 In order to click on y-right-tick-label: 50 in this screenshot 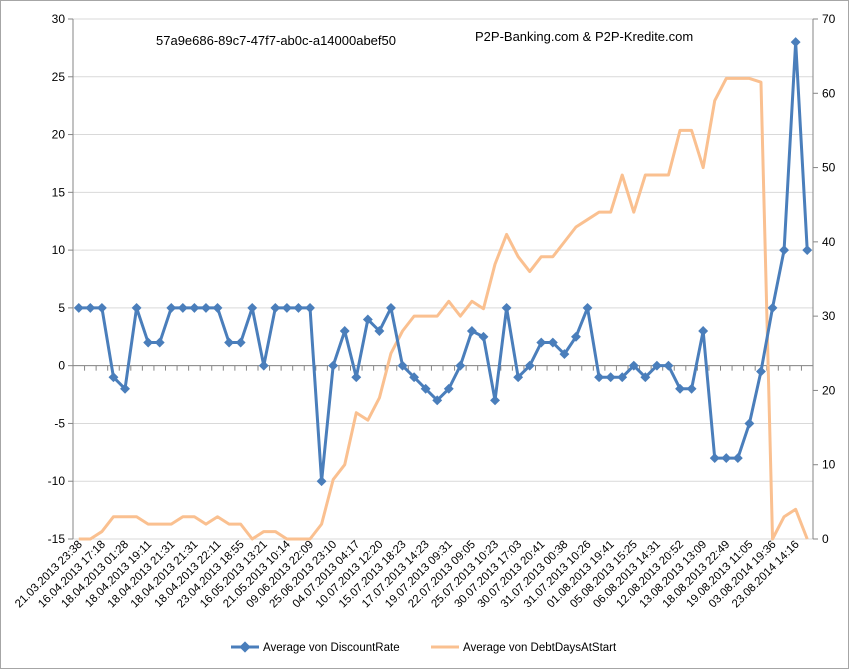, I will do `click(829, 168)`.